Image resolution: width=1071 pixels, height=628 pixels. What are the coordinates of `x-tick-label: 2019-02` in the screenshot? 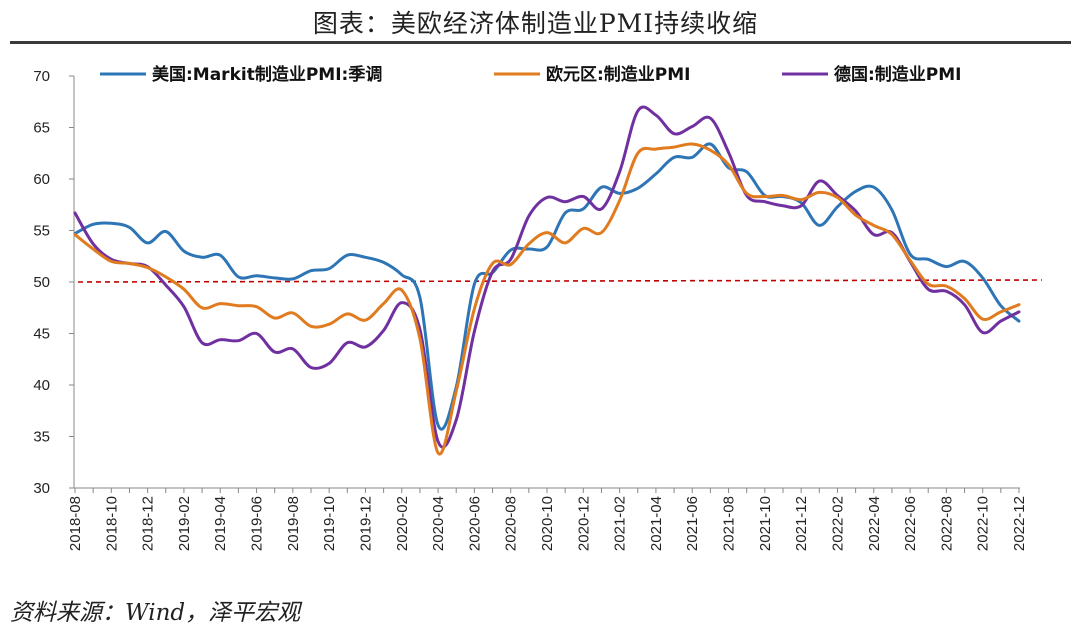 It's located at (184, 523).